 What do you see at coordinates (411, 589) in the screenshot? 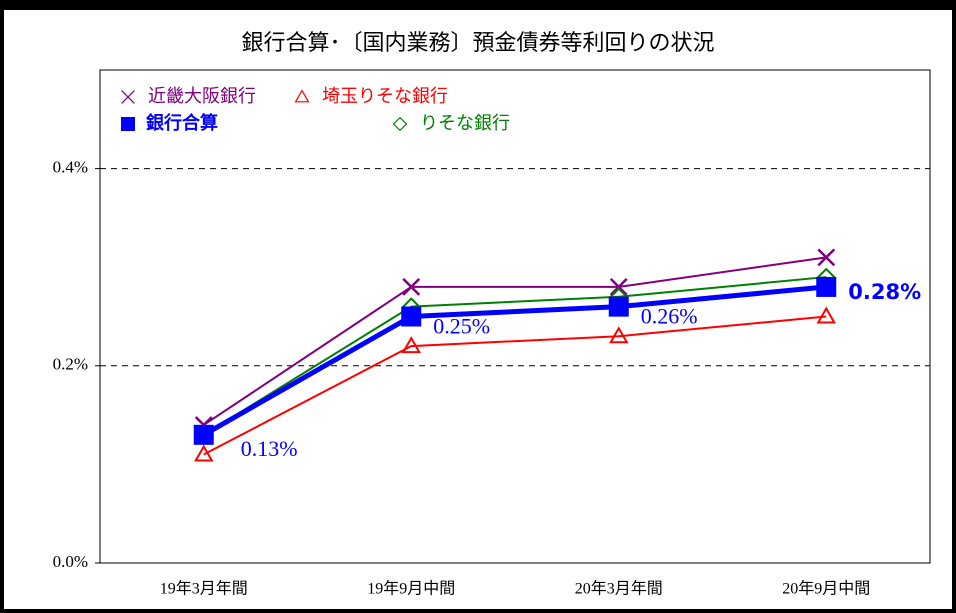
I see `x-tick-label: 19年9月中間` at bounding box center [411, 589].